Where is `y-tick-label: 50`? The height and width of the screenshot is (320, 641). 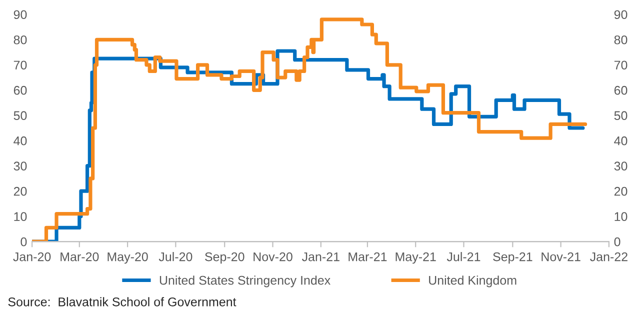
y-tick-label: 50 is located at coordinates (20, 115).